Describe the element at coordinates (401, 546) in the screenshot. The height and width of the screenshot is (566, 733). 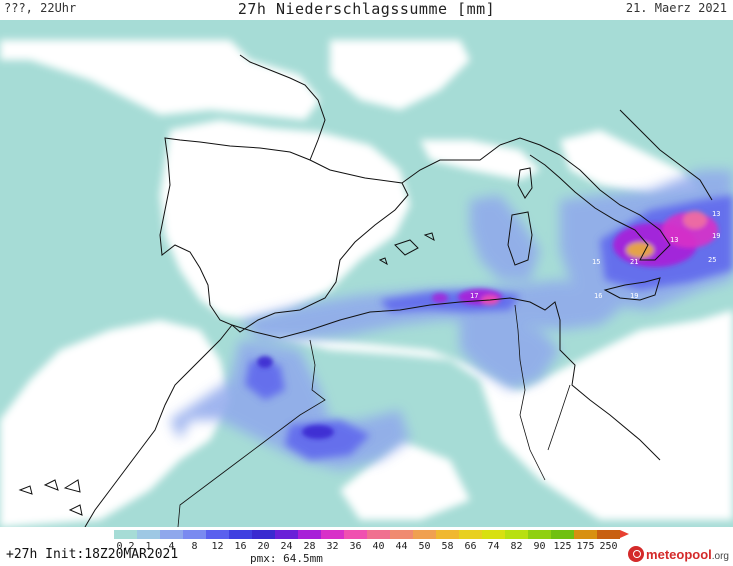
I see `legend-label: 44` at that location.